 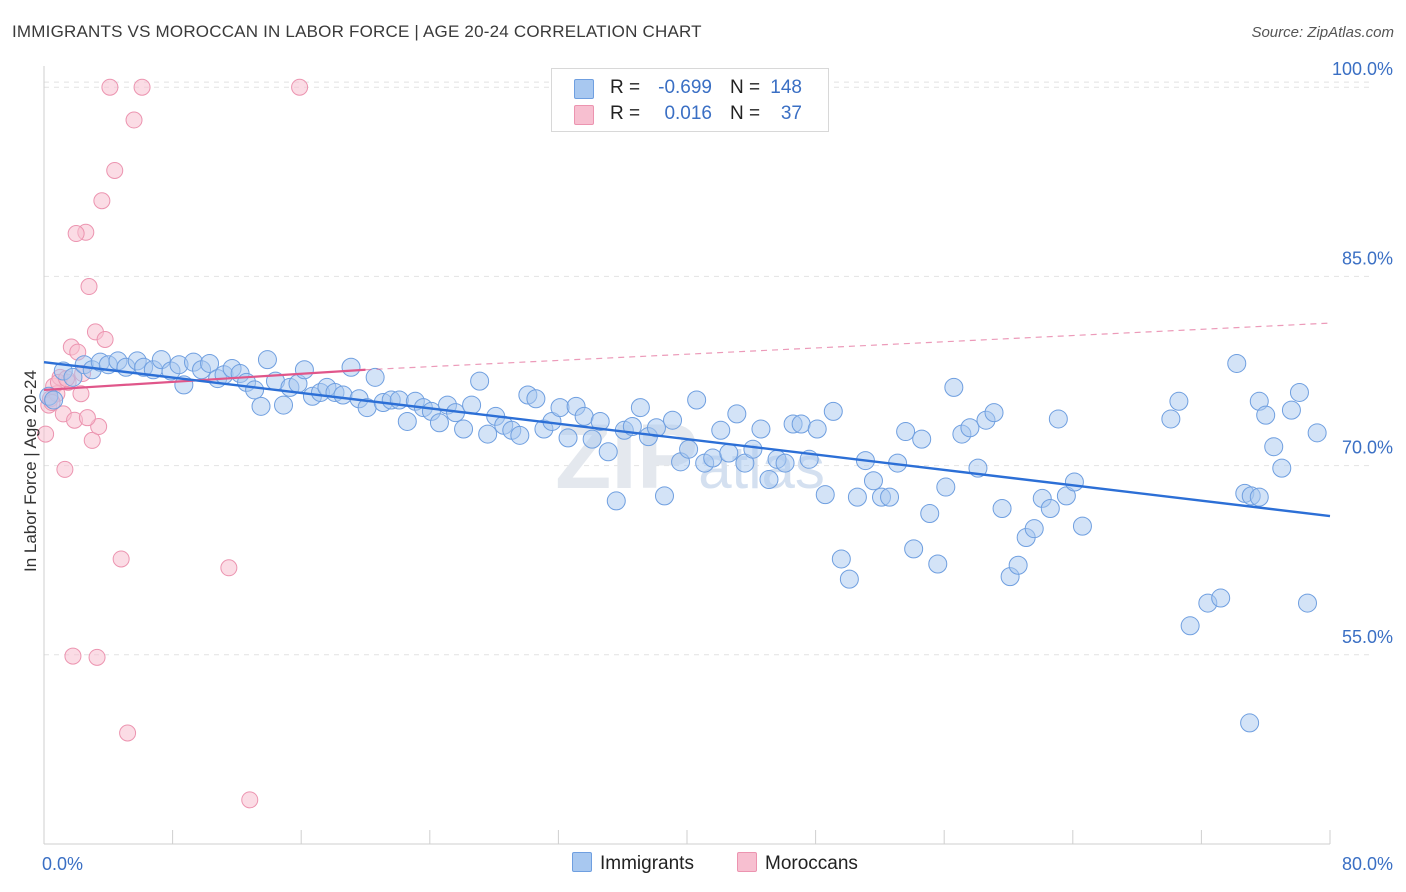 I want to click on y-tick-label: 100.0%, so click(x=1362, y=69).